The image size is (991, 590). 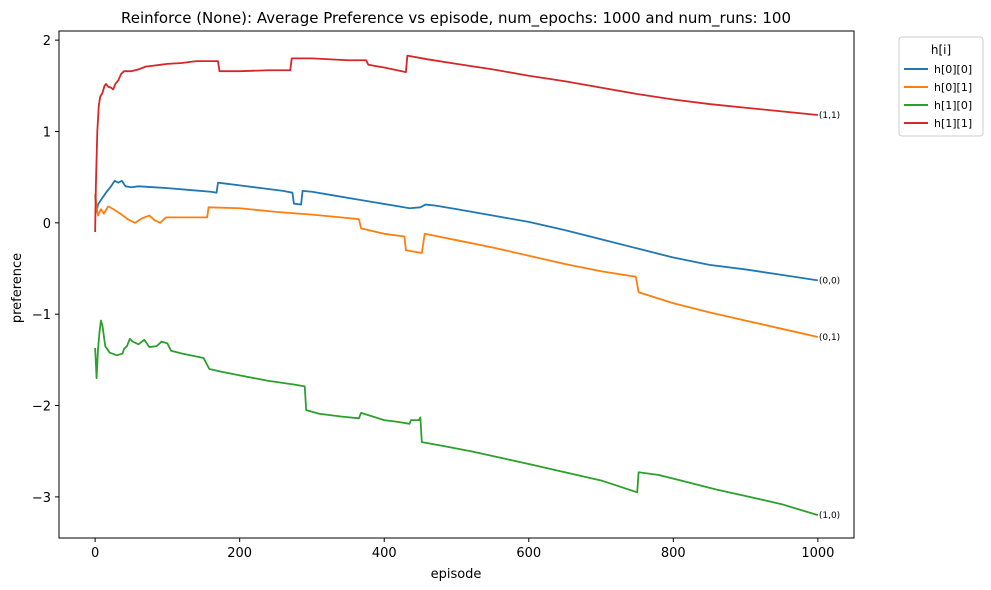 What do you see at coordinates (953, 123) in the screenshot?
I see `legend-entry: h[1][1]` at bounding box center [953, 123].